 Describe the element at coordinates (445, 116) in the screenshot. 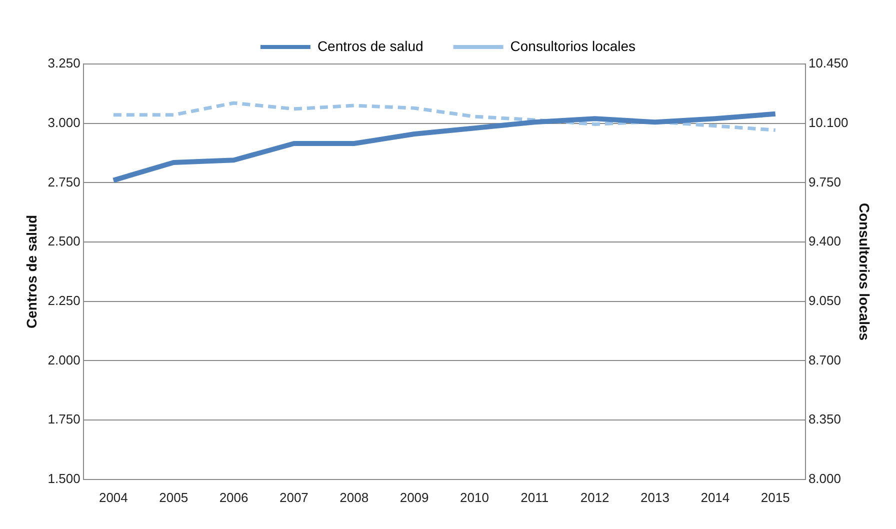

I see `line-series` at that location.